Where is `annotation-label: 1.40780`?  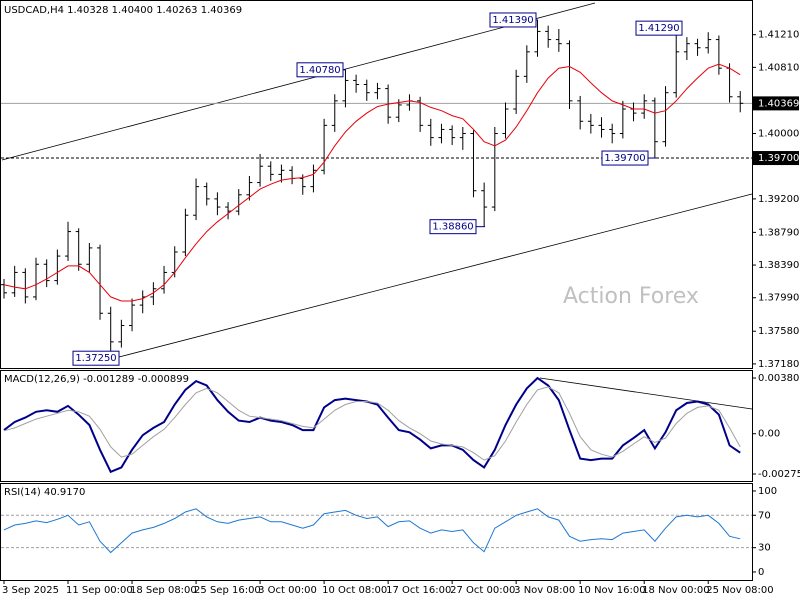 annotation-label: 1.40780 is located at coordinates (319, 70).